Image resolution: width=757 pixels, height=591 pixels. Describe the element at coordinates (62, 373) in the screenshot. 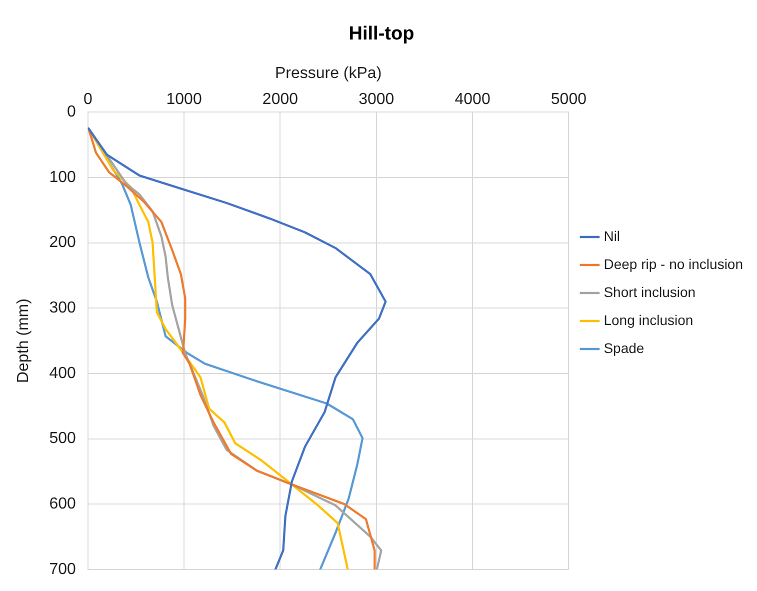

I see `y-tick-label: 400` at that location.